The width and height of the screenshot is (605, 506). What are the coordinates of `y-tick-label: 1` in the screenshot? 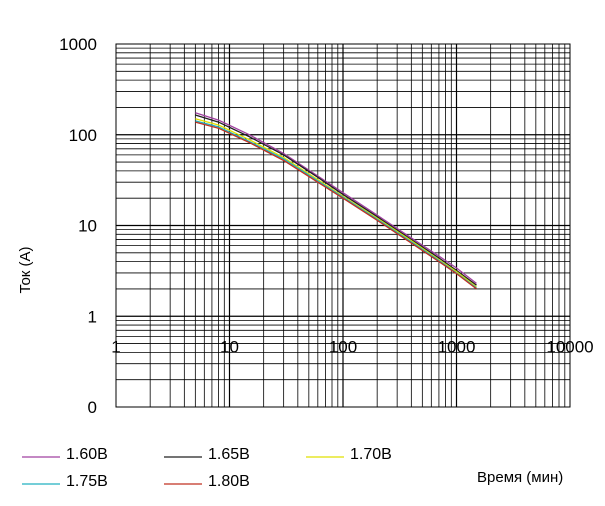 It's located at (92, 316).